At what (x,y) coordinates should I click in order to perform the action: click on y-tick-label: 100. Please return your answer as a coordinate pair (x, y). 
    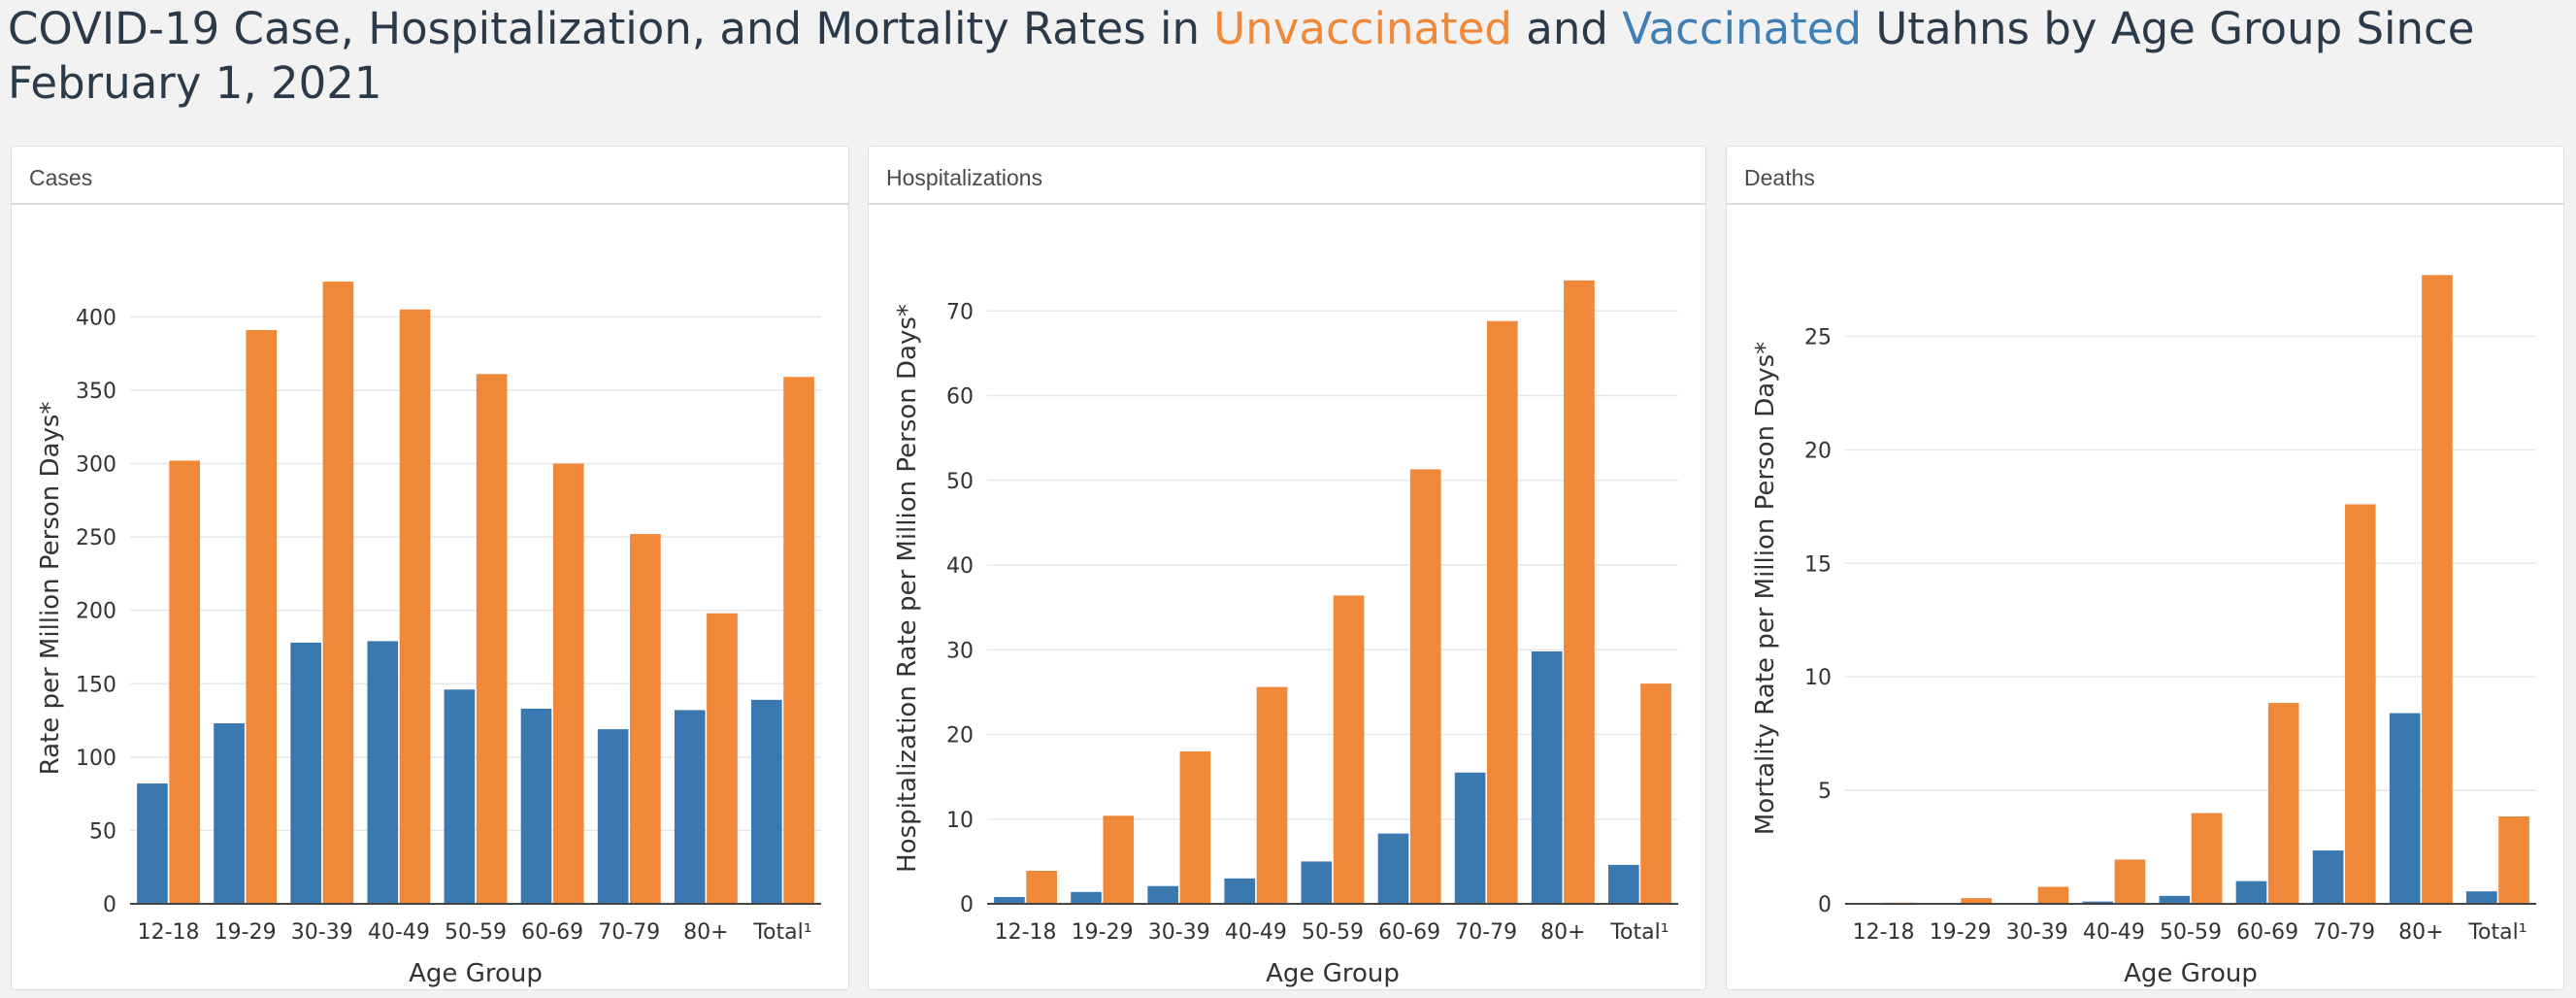
    Looking at the image, I should click on (96, 759).